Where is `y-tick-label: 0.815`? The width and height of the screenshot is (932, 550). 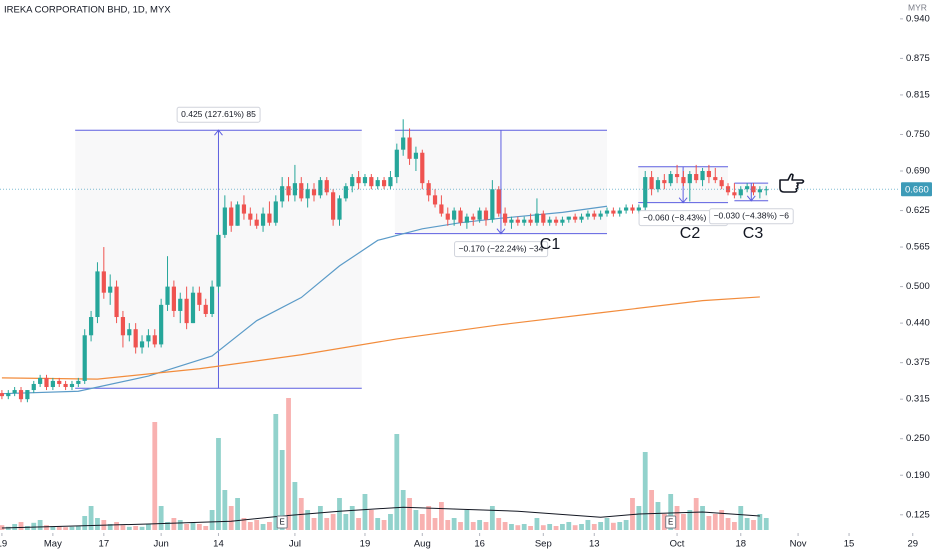 y-tick-label: 0.815 is located at coordinates (918, 94).